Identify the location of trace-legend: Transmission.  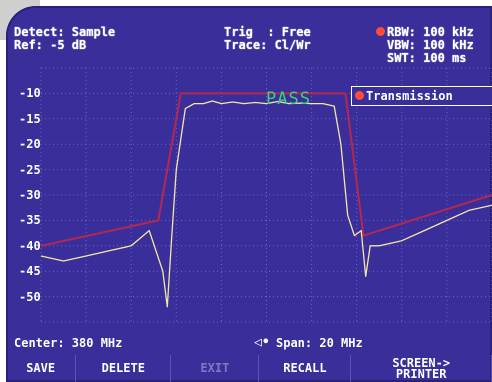
(421, 96).